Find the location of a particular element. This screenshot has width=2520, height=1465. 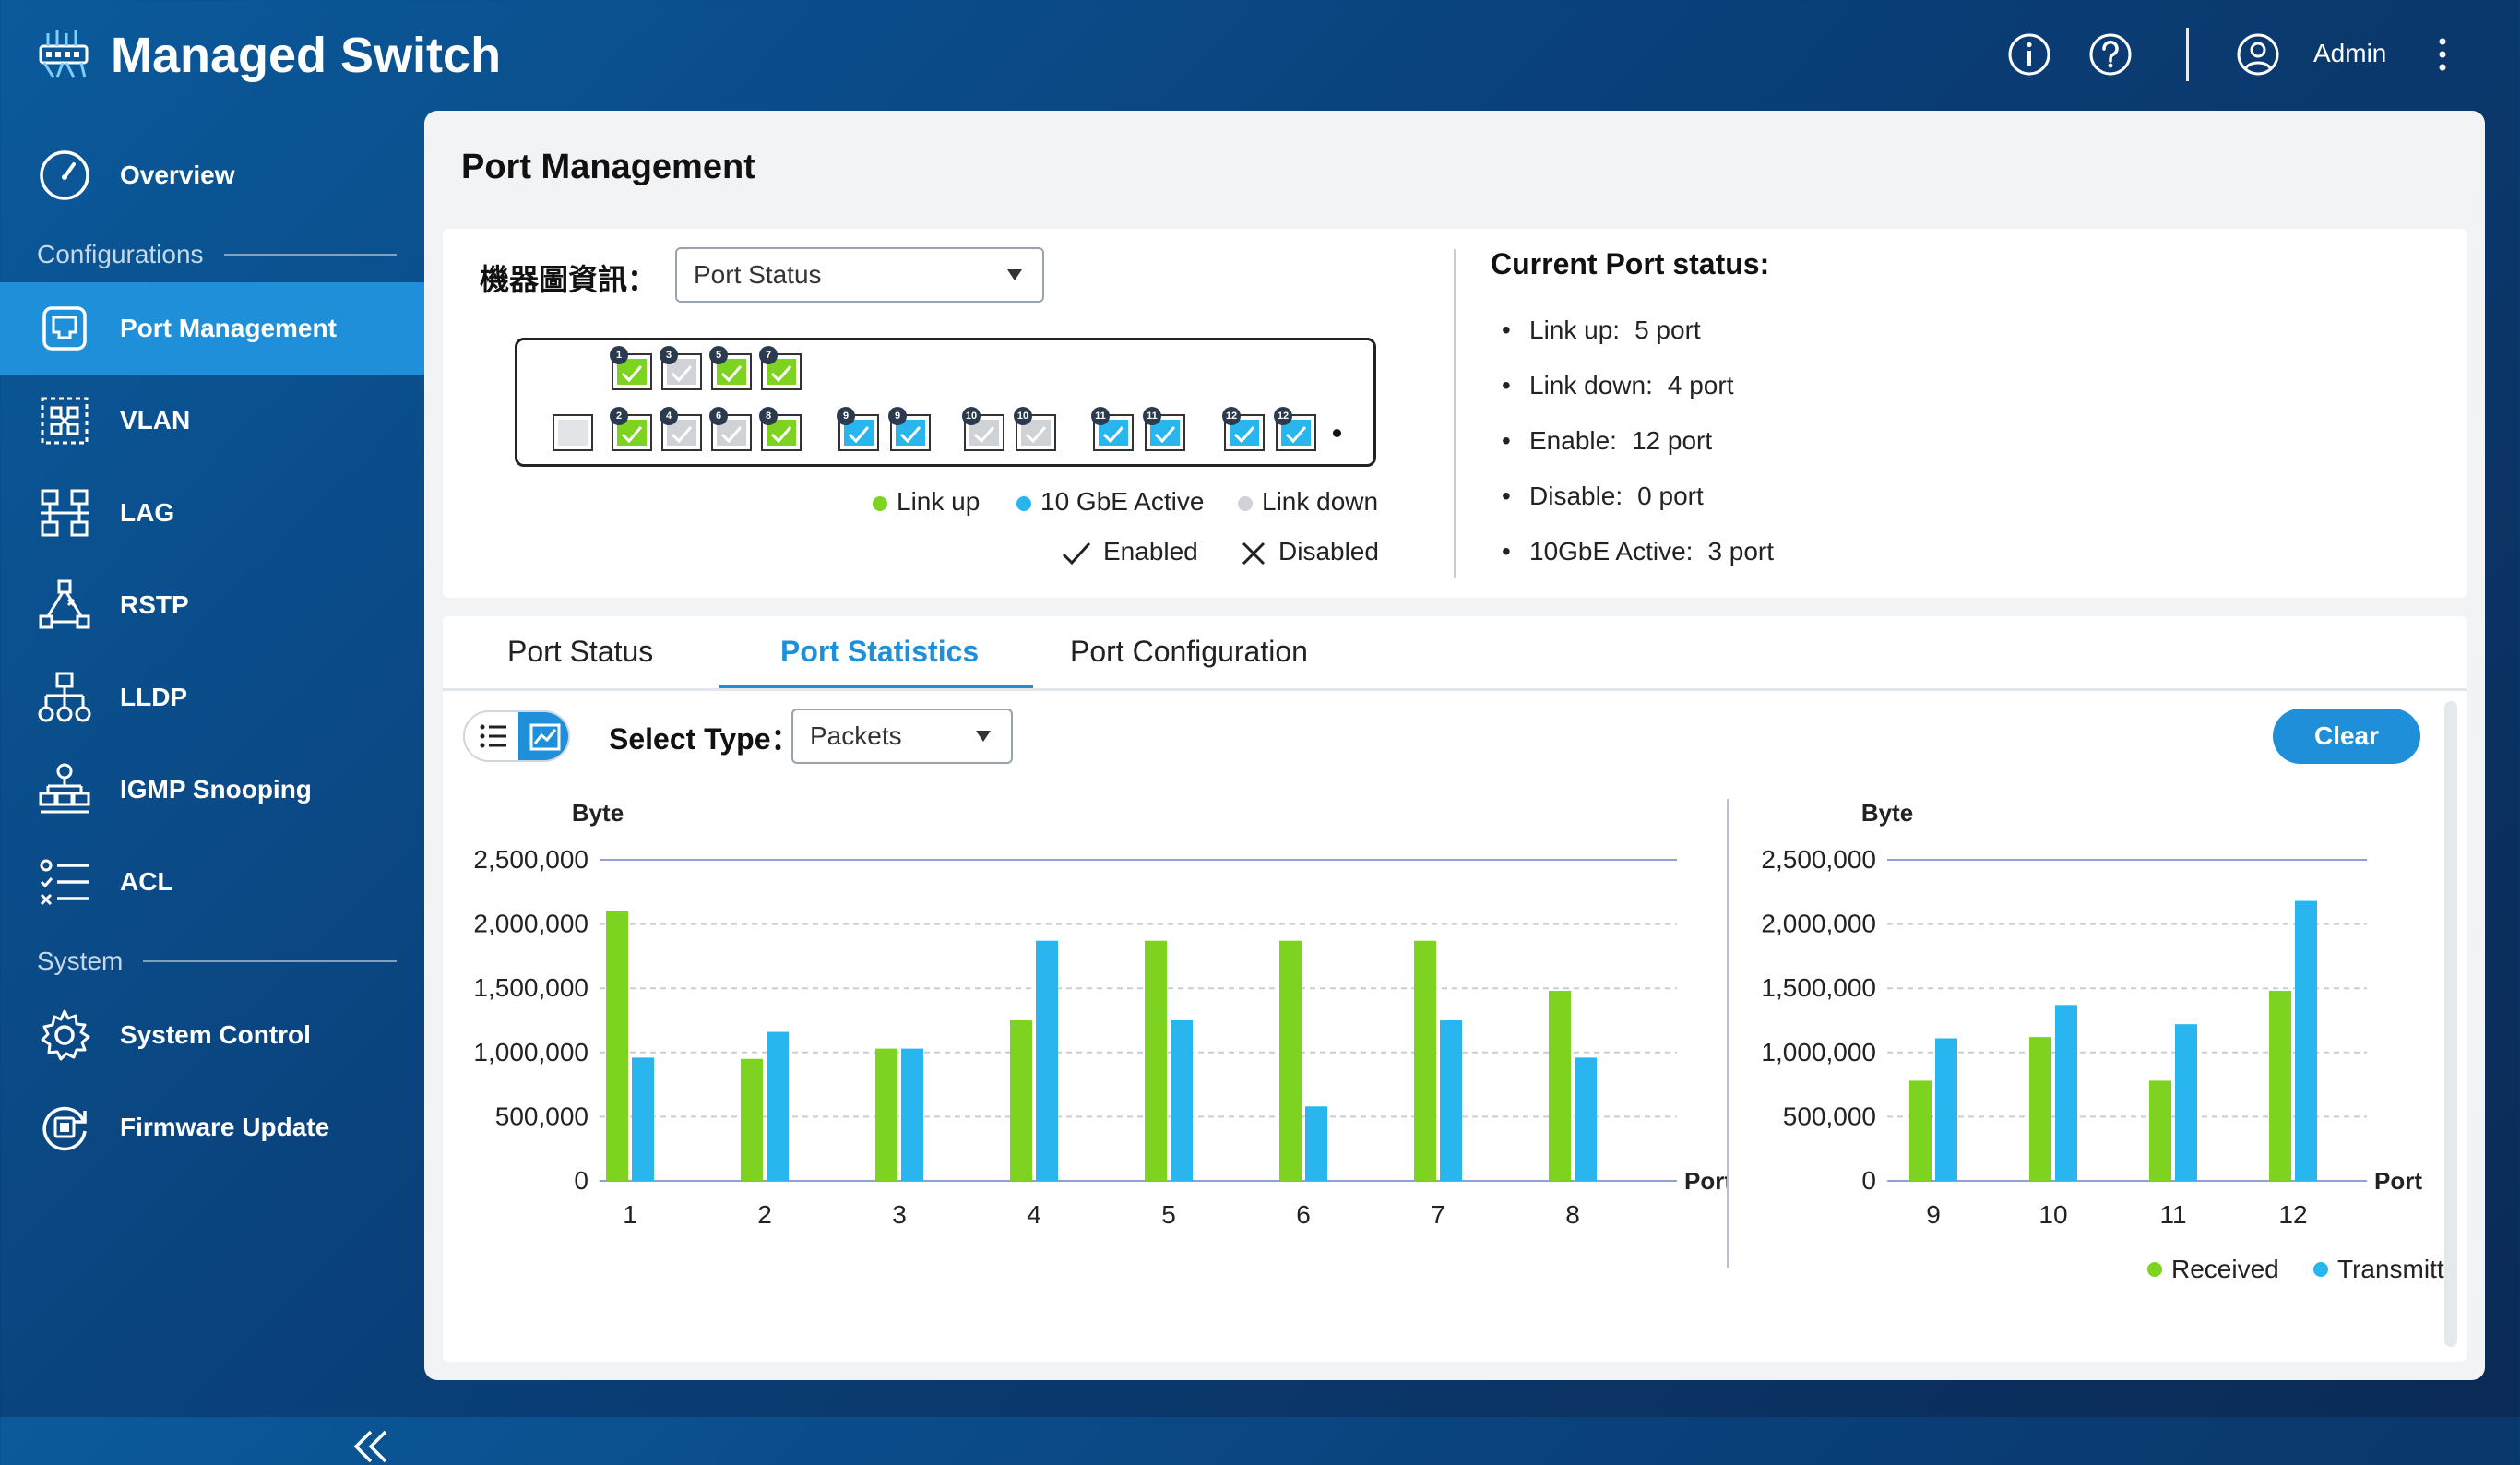

chevron-down-icon is located at coordinates (983, 736).